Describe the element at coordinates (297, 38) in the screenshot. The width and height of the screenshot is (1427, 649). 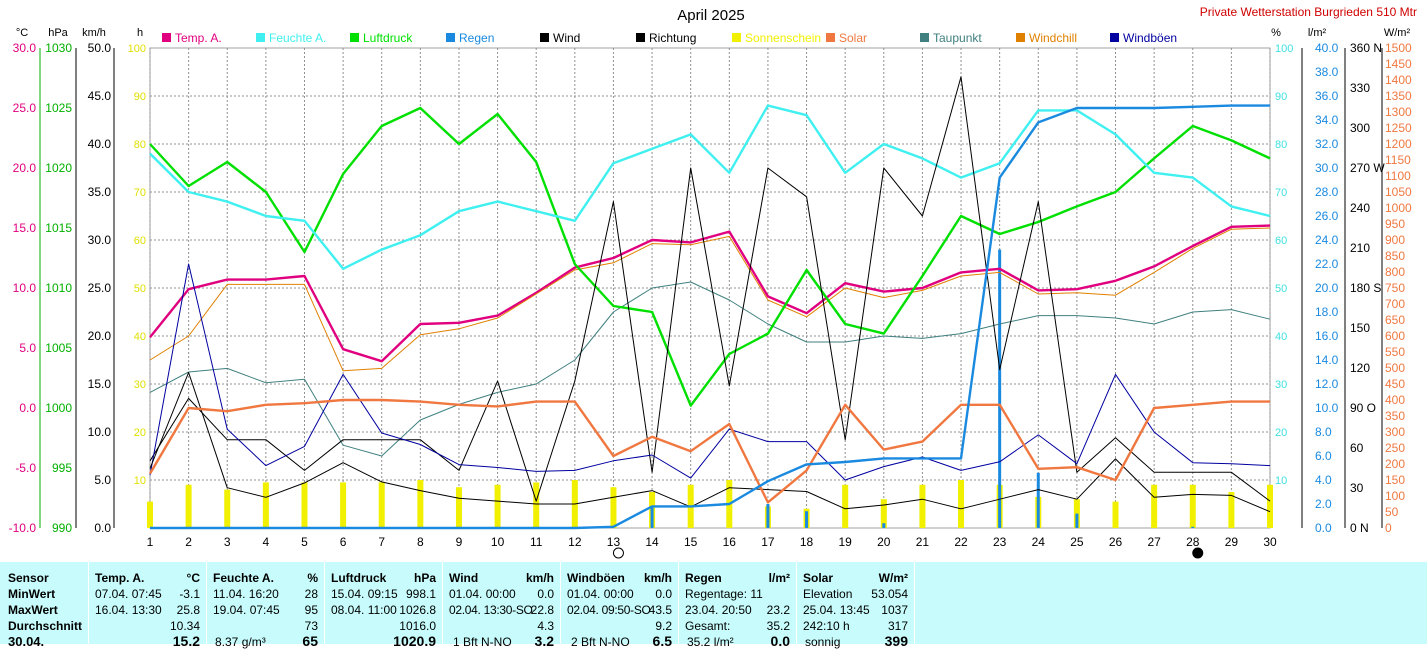
I see `legend-label: Feuchte A.` at that location.